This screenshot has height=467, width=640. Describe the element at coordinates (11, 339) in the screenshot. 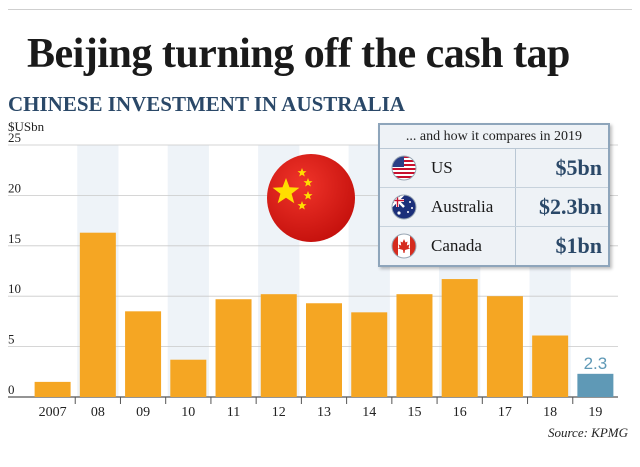

I see `y-tick-label: 5` at that location.